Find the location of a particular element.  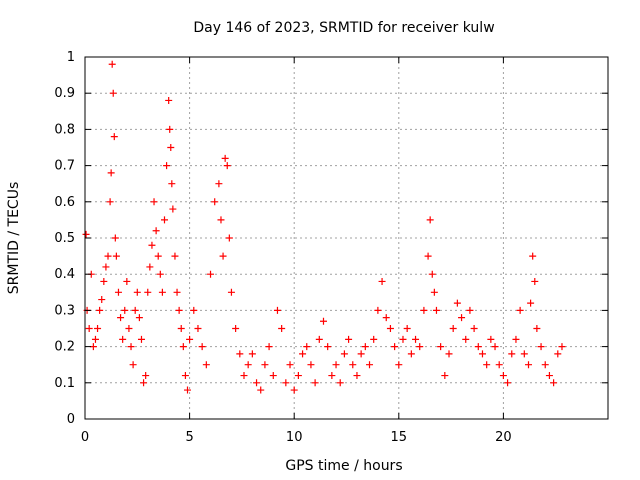

x-tick-label: 20 is located at coordinates (503, 437).